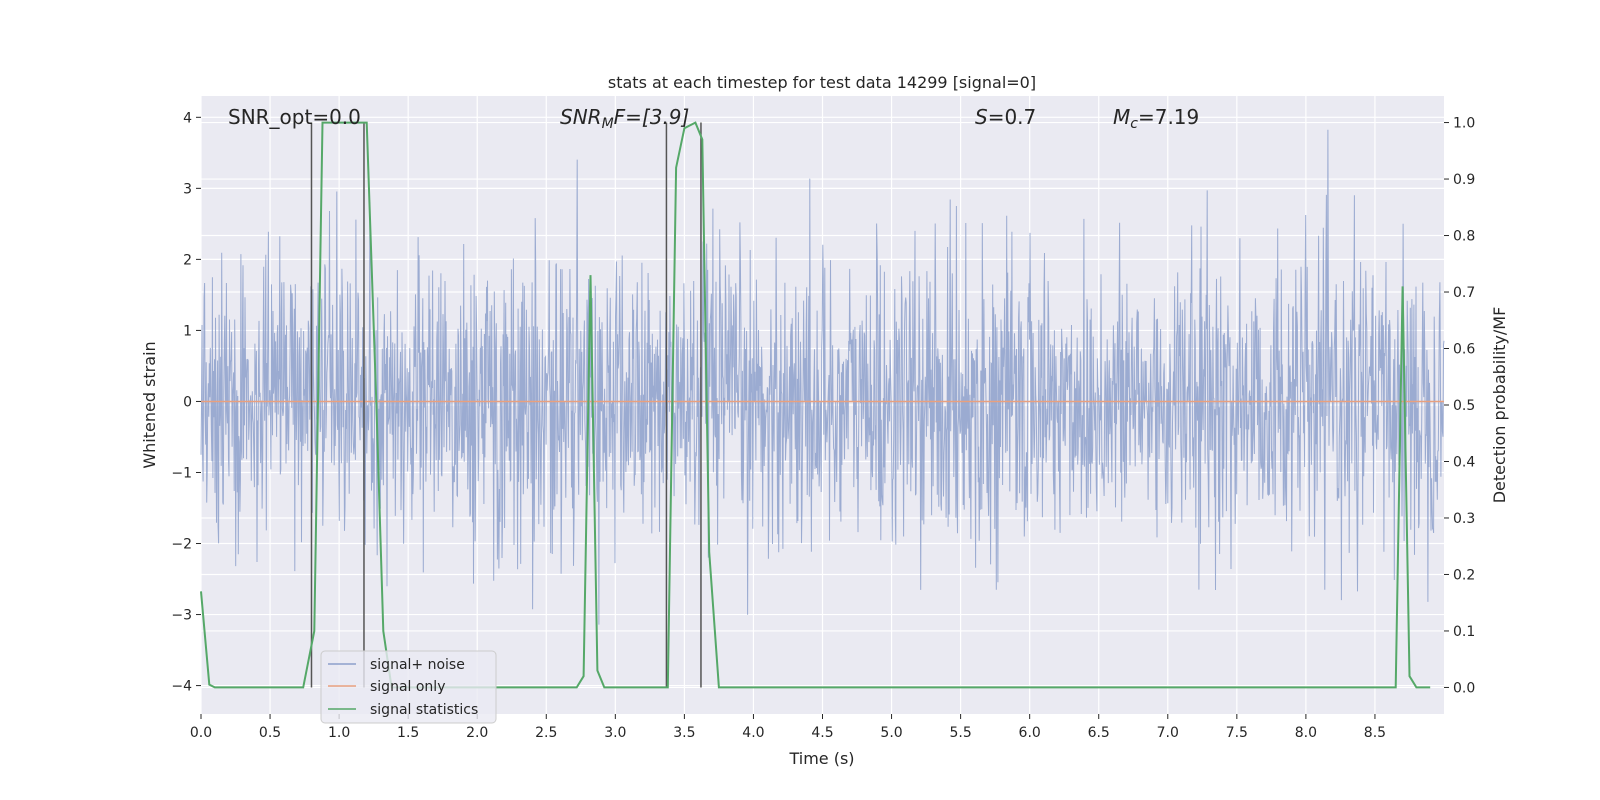 This screenshot has width=1600, height=800. I want to click on y-right-tick-label: 0.3, so click(1464, 519).